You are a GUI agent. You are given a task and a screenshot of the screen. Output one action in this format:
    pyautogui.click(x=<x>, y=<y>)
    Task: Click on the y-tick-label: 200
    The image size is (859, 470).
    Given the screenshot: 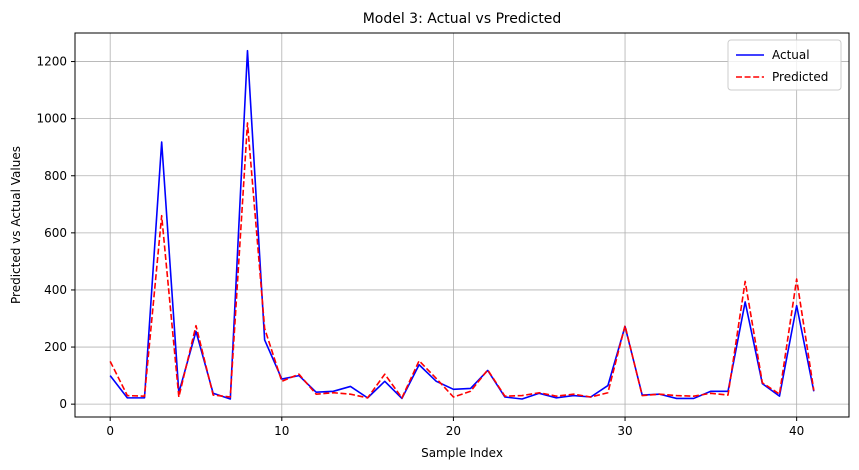 What is the action you would take?
    pyautogui.click(x=55, y=347)
    